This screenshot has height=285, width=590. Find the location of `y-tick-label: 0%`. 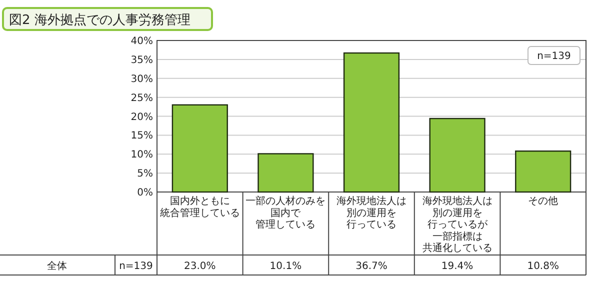

y-tick-label: 0% is located at coordinates (145, 193).